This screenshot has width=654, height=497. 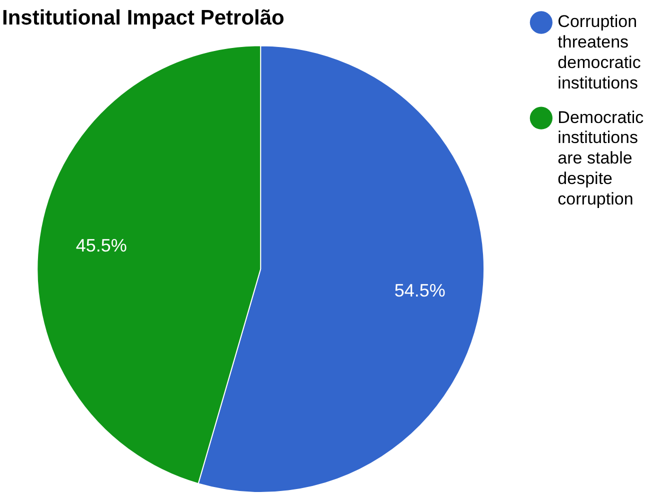 What do you see at coordinates (101, 245) in the screenshot?
I see `data-label: 45.5%` at bounding box center [101, 245].